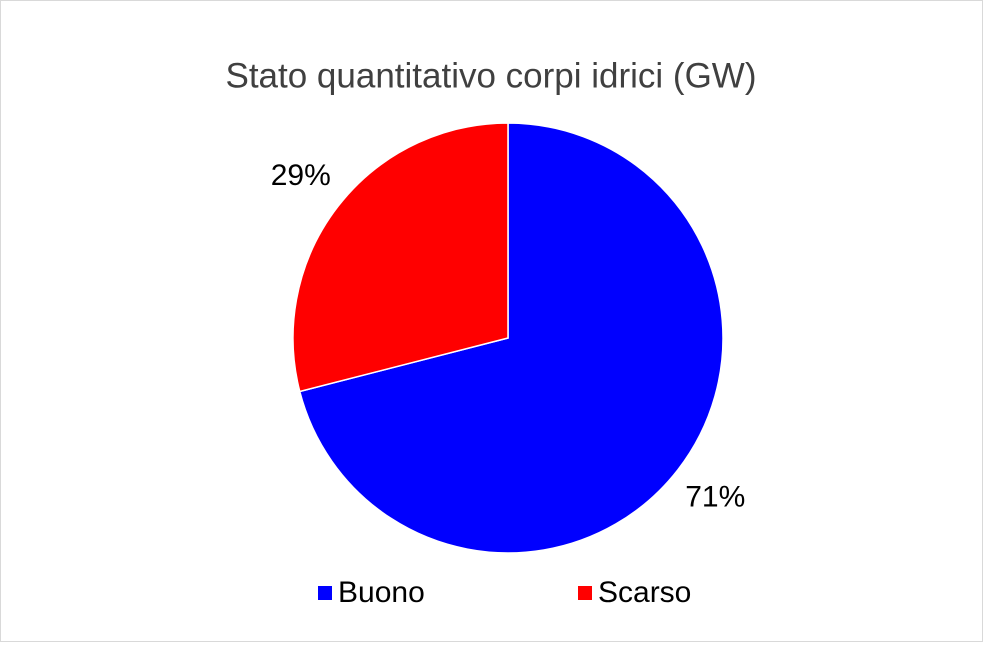  What do you see at coordinates (490, 75) in the screenshot?
I see `chart-title: Stato quantitativo corpi idrici (GW)` at bounding box center [490, 75].